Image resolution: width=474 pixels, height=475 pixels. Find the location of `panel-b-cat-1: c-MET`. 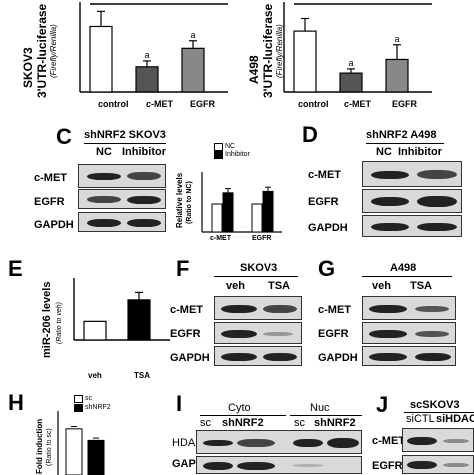

panel-b-cat-1: c-MET is located at coordinates (357, 104).